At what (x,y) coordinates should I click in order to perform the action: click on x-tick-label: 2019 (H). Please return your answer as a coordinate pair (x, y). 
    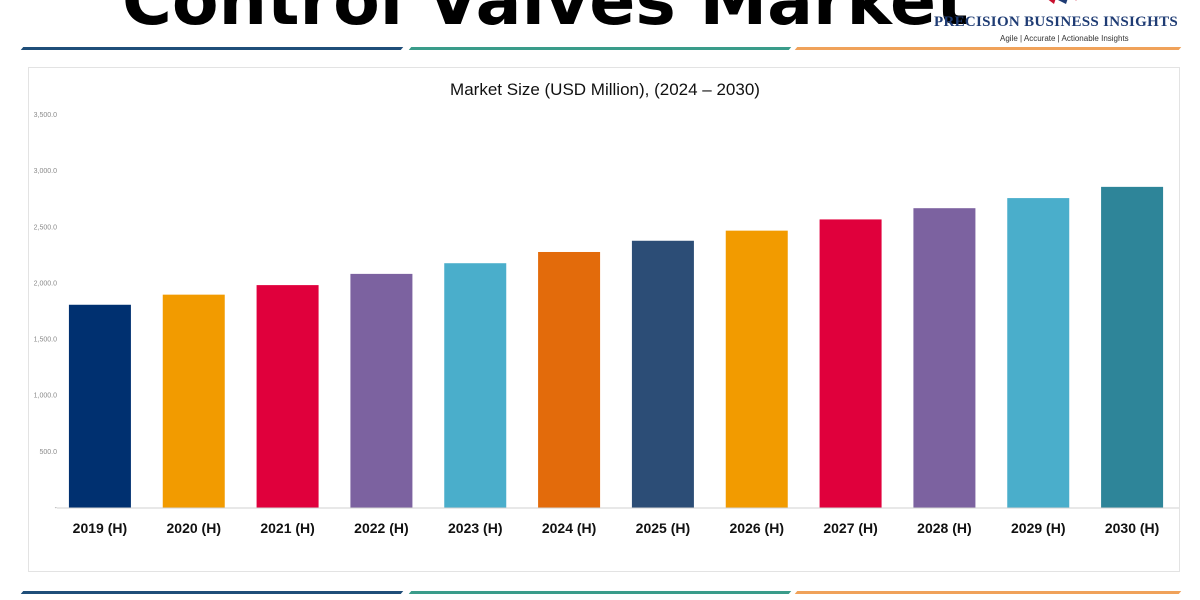
    Looking at the image, I should click on (100, 528).